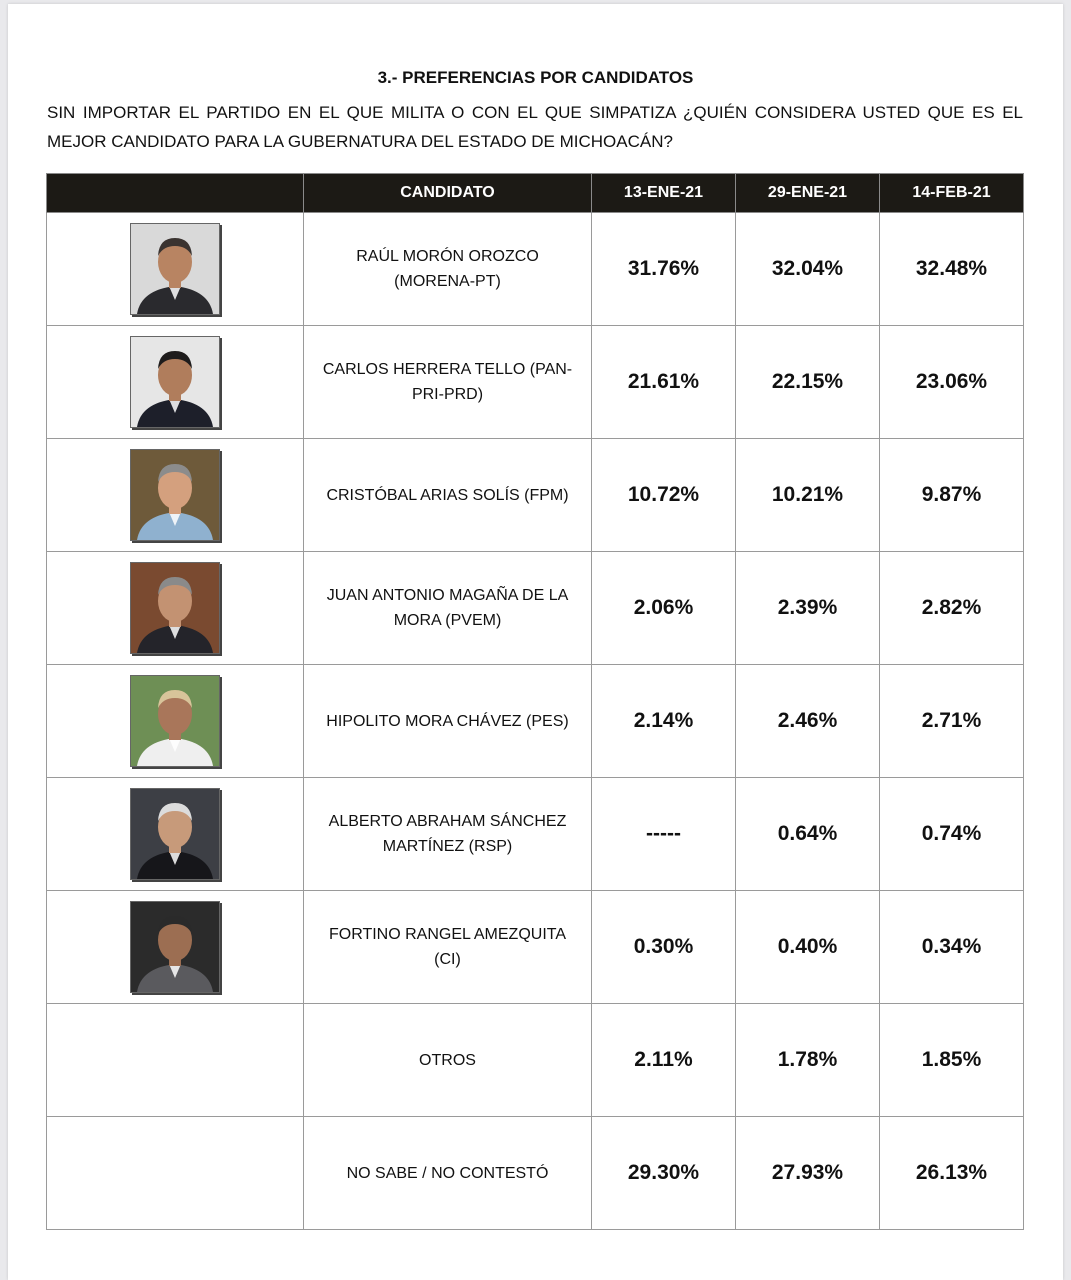 The image size is (1071, 1280). I want to click on percentage-cell: 22.15%, so click(807, 382).